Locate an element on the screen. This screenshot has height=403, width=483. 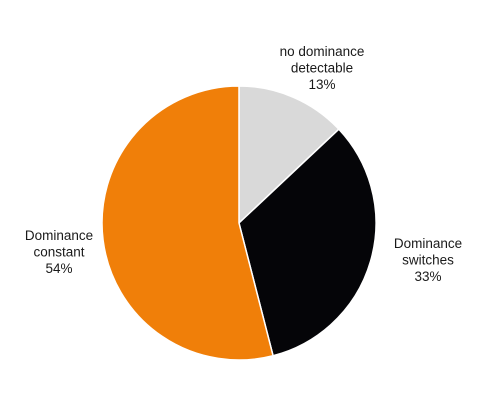
pie-slice-label-1: Dominance switches 33% is located at coordinates (428, 260).